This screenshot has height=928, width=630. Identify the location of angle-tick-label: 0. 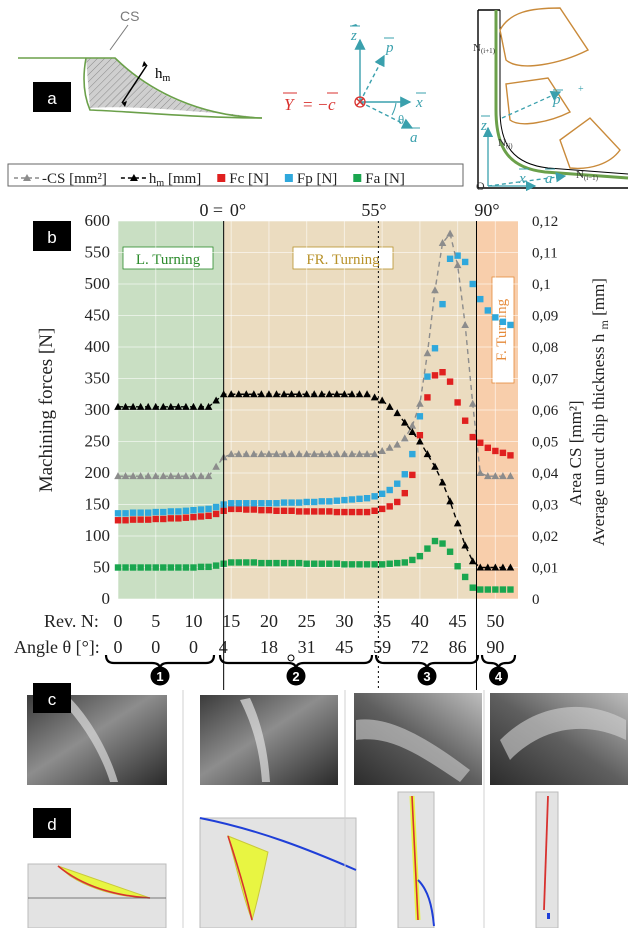
(118, 647).